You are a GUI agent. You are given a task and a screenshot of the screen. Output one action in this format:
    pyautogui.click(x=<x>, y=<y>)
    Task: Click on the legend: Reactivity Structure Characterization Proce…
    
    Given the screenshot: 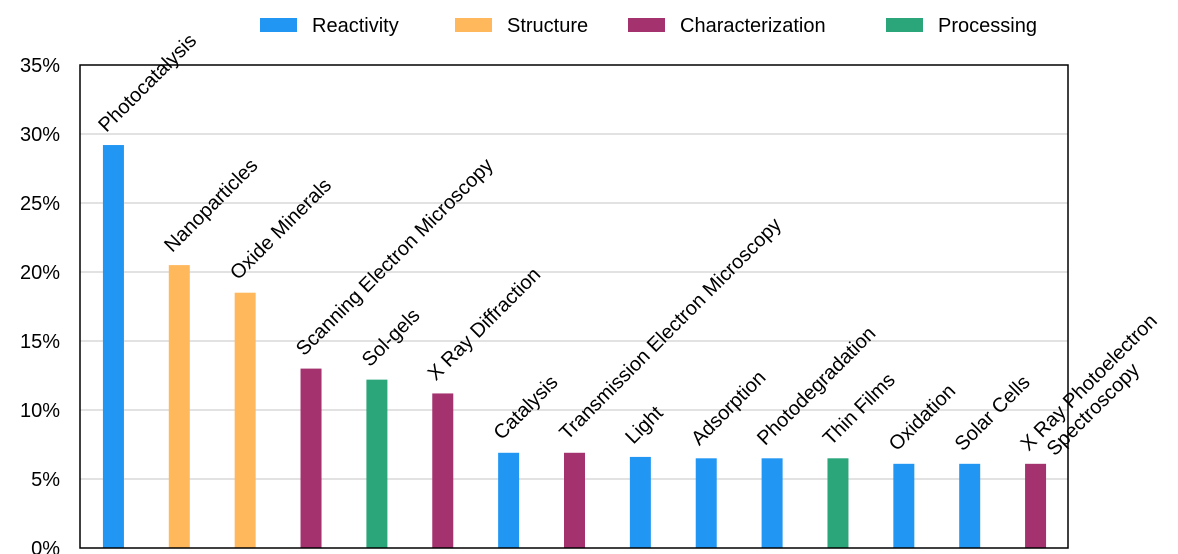 What is the action you would take?
    pyautogui.click(x=648, y=26)
    